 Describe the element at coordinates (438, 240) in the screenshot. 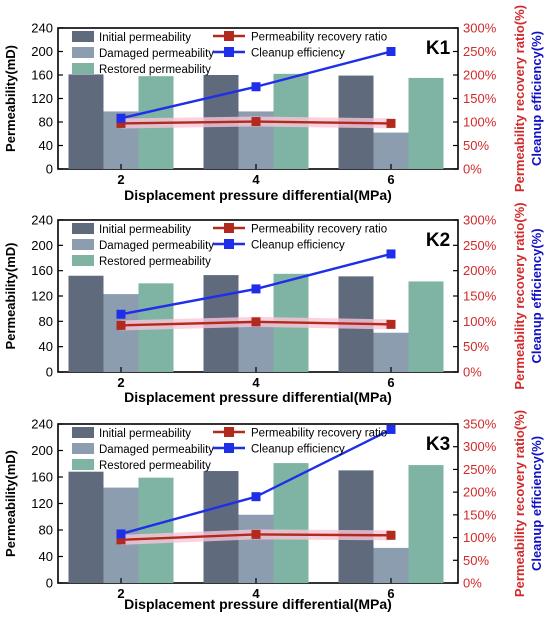

I see `panel-label: K2` at that location.